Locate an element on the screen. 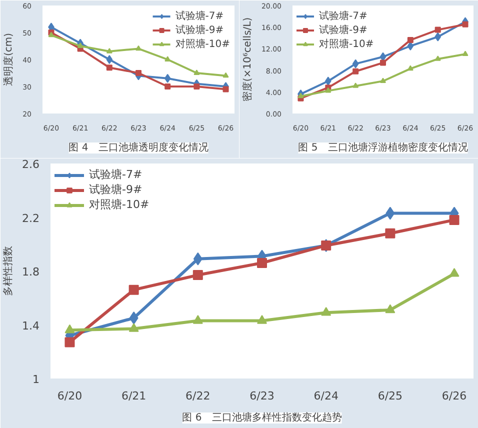 This screenshot has width=478, height=428. y-axis-title: 密度(×10⁶cells/L) is located at coordinates (247, 59).